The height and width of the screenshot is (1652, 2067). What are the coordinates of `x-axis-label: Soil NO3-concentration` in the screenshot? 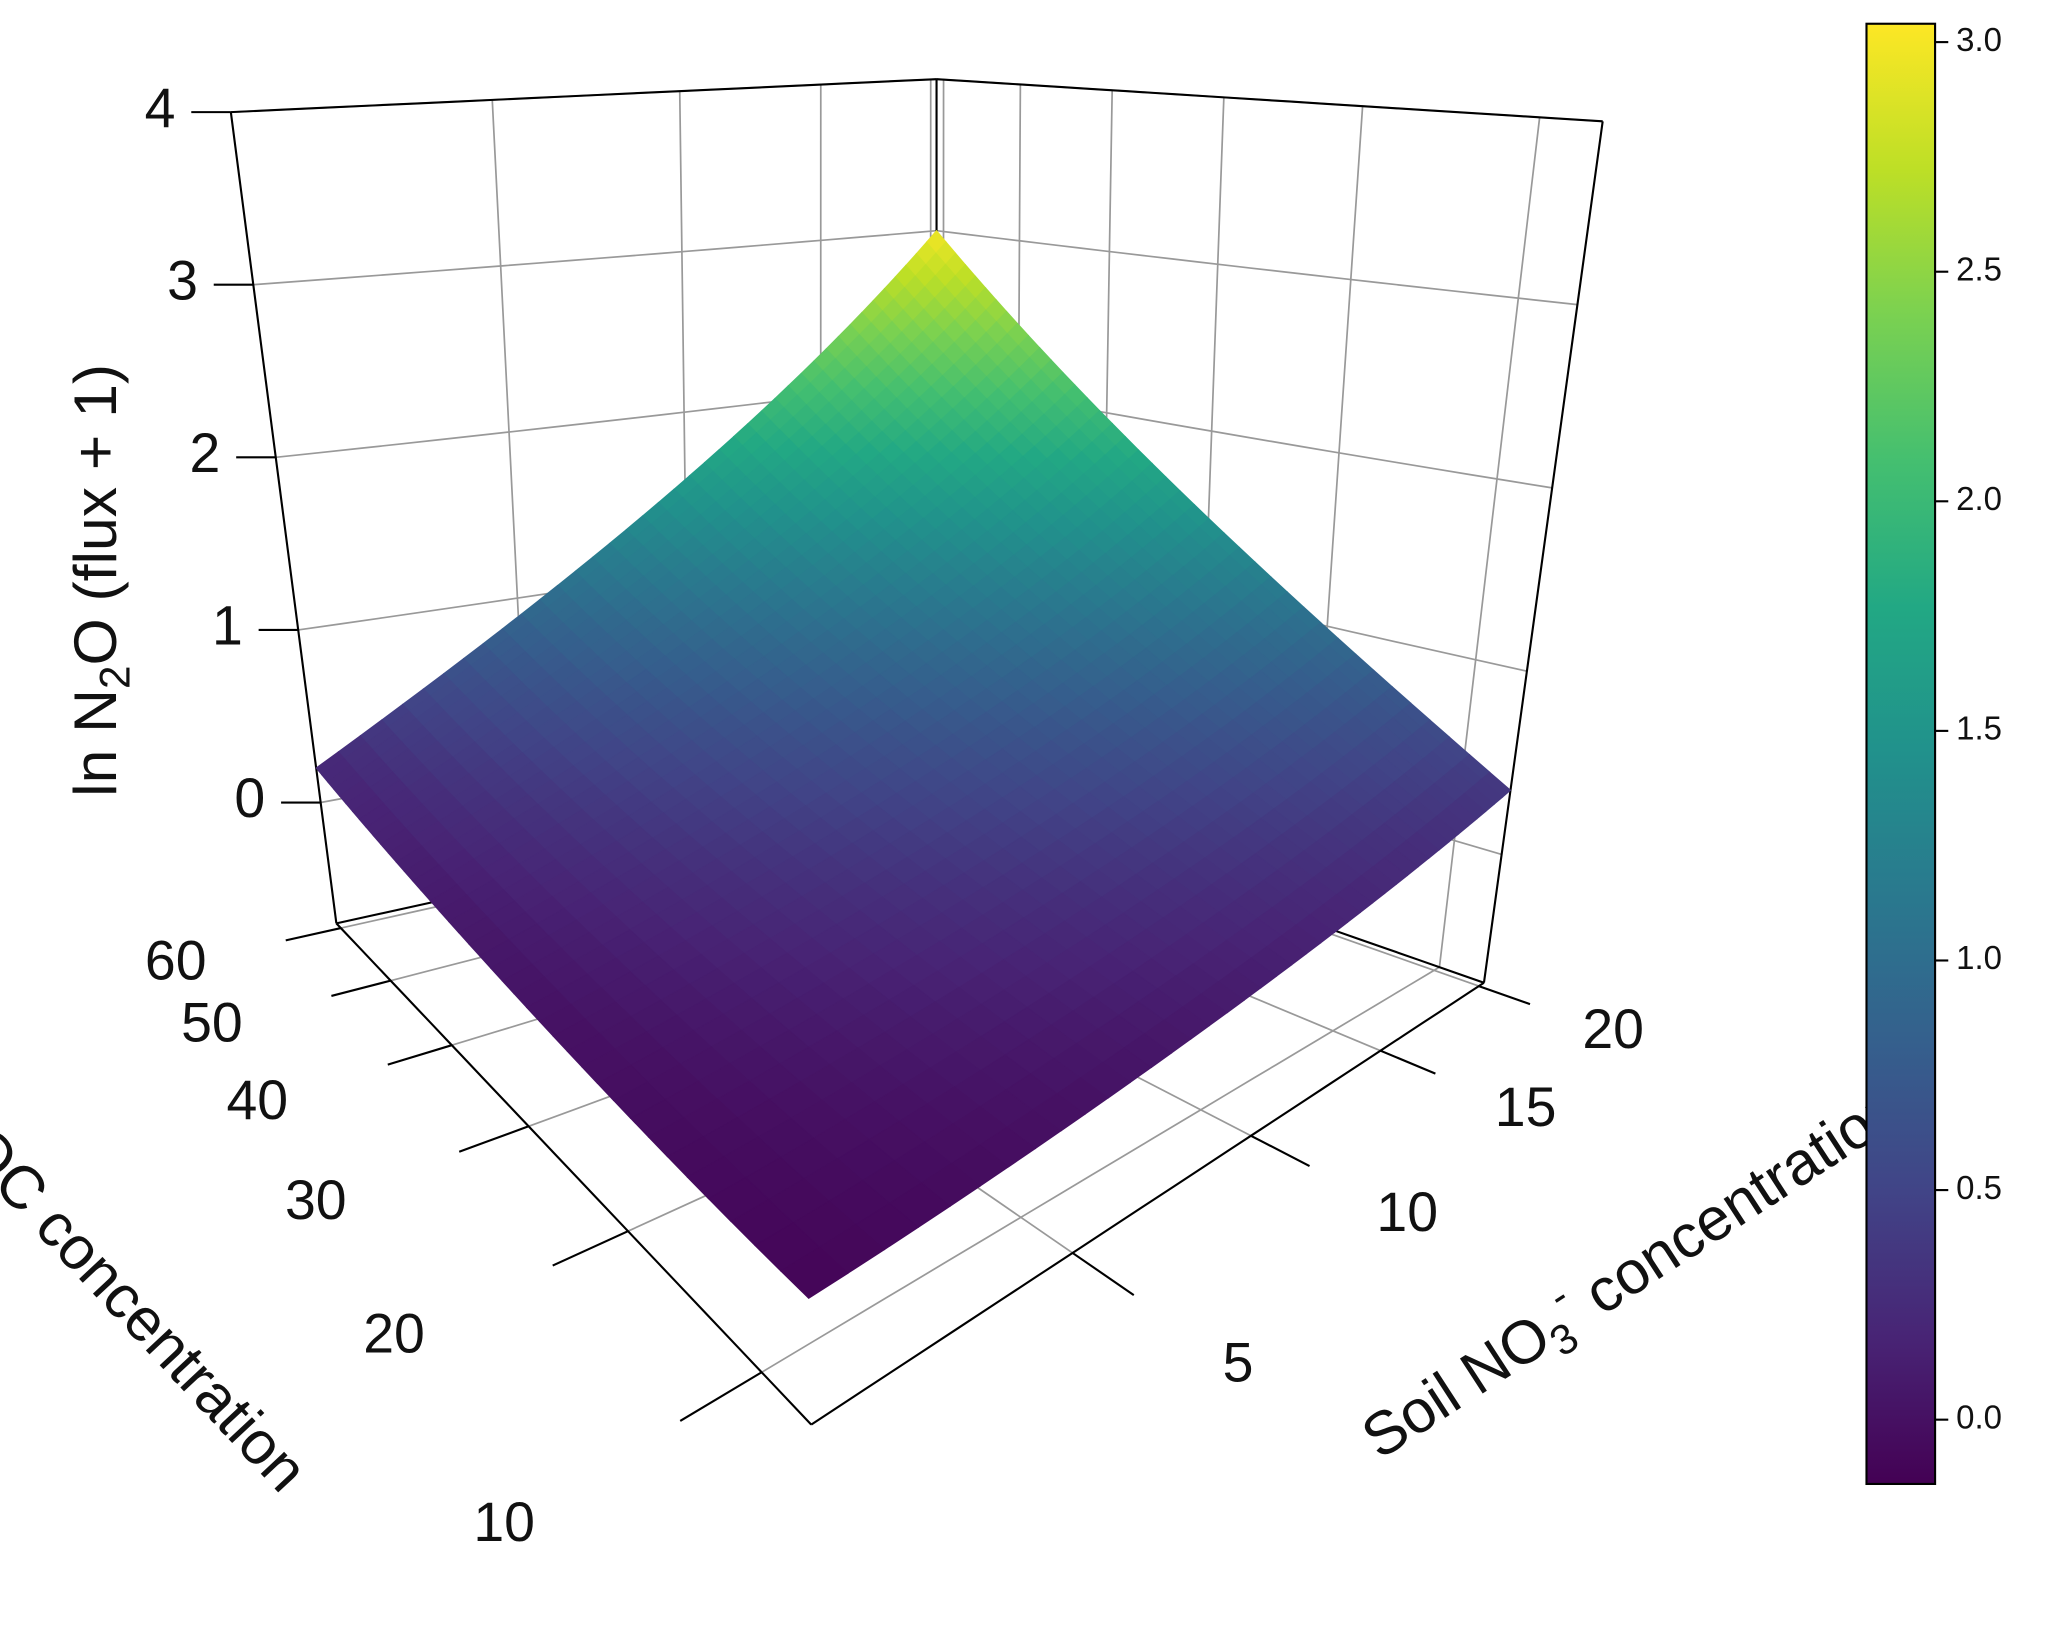 It's located at (1632, 1271).